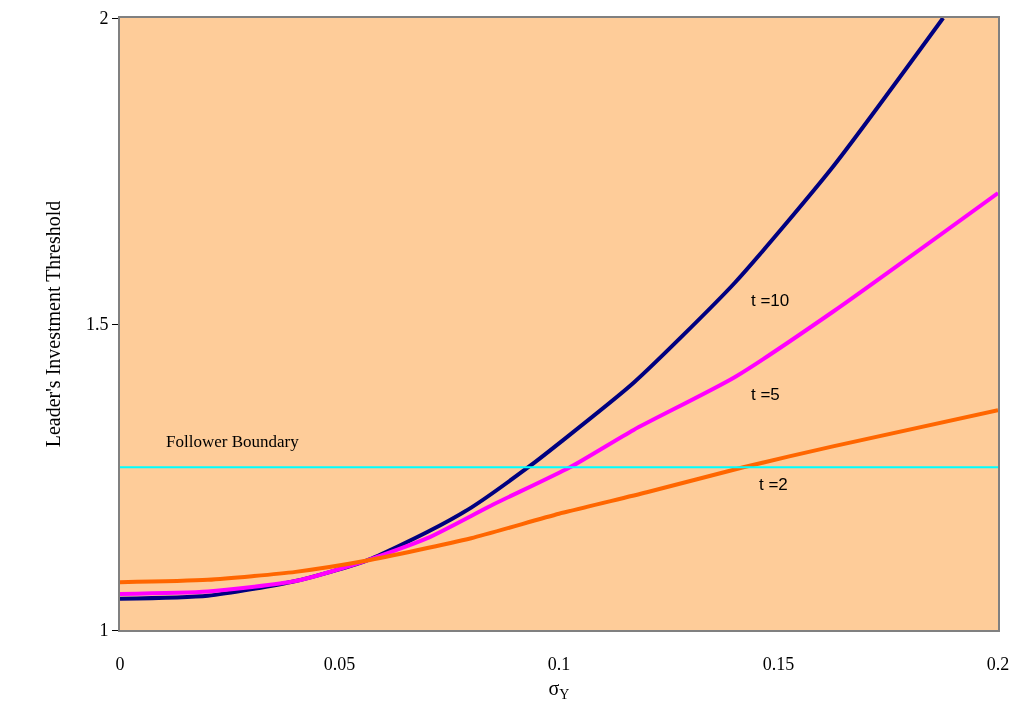 The width and height of the screenshot is (1019, 719). I want to click on x-tick-label: 0.2, so click(998, 663).